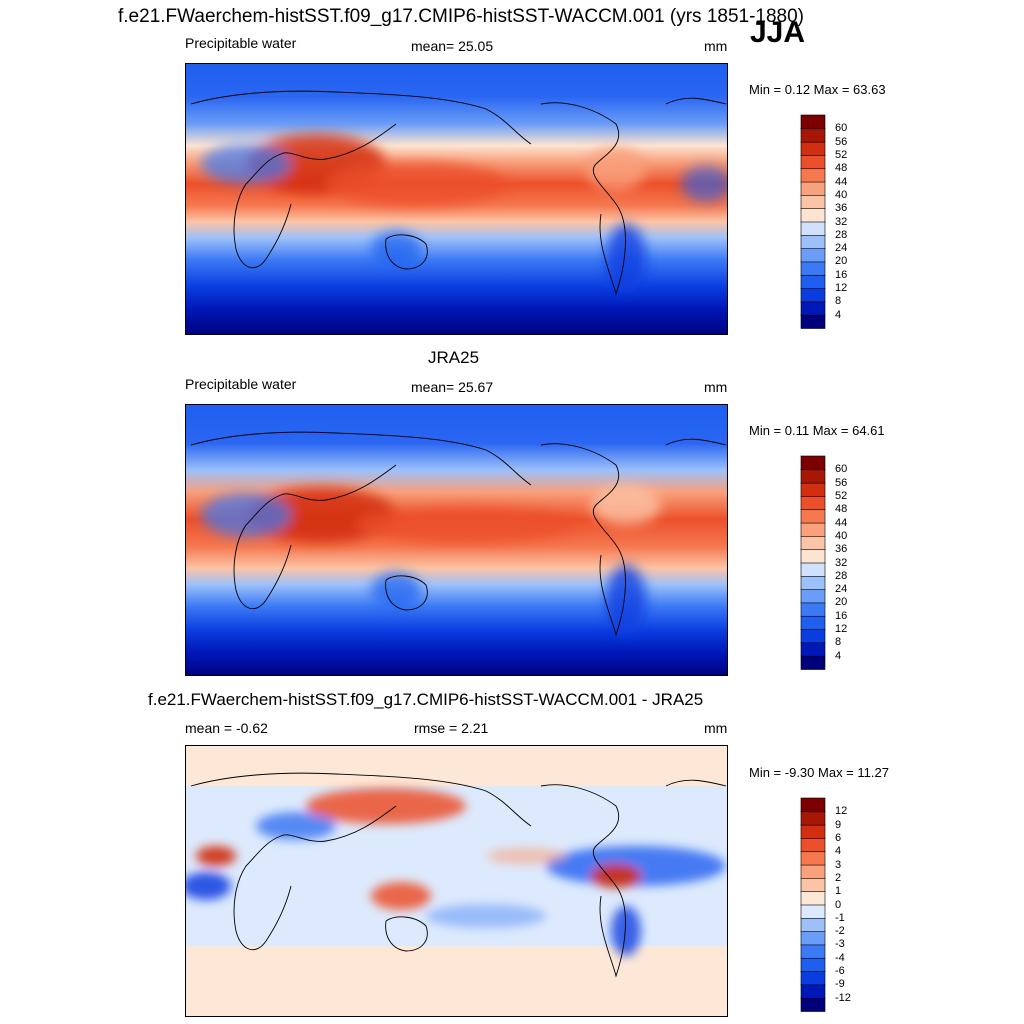 This screenshot has width=1024, height=1024. Describe the element at coordinates (840, 917) in the screenshot. I see `colorbar-tick-label: -1` at that location.